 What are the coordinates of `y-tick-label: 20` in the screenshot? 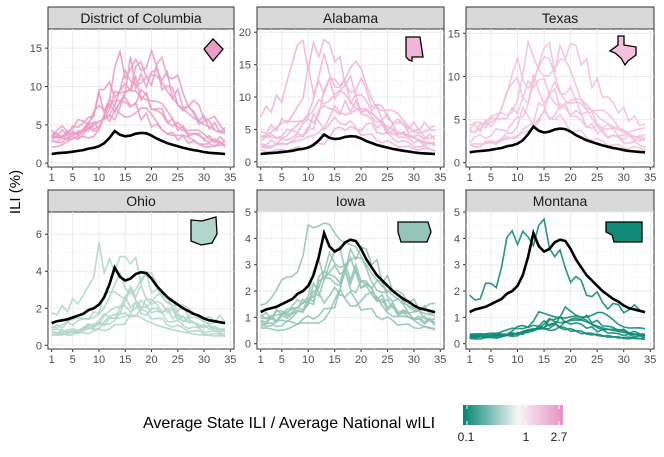 It's located at (245, 33).